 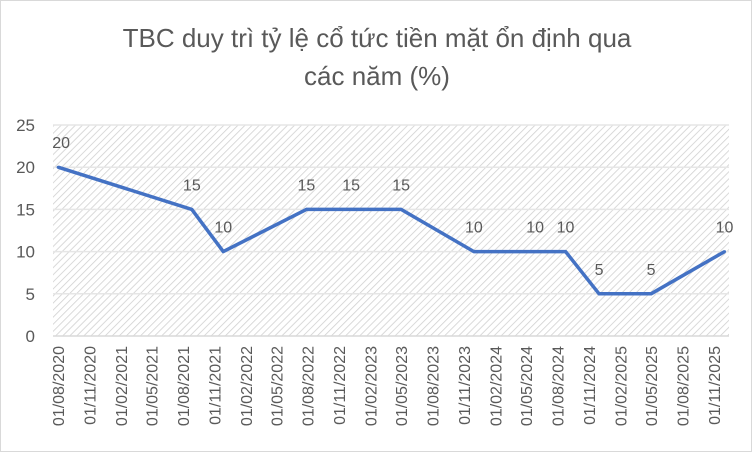 I want to click on x-tick-label: 01/02/2021, so click(x=122, y=386).